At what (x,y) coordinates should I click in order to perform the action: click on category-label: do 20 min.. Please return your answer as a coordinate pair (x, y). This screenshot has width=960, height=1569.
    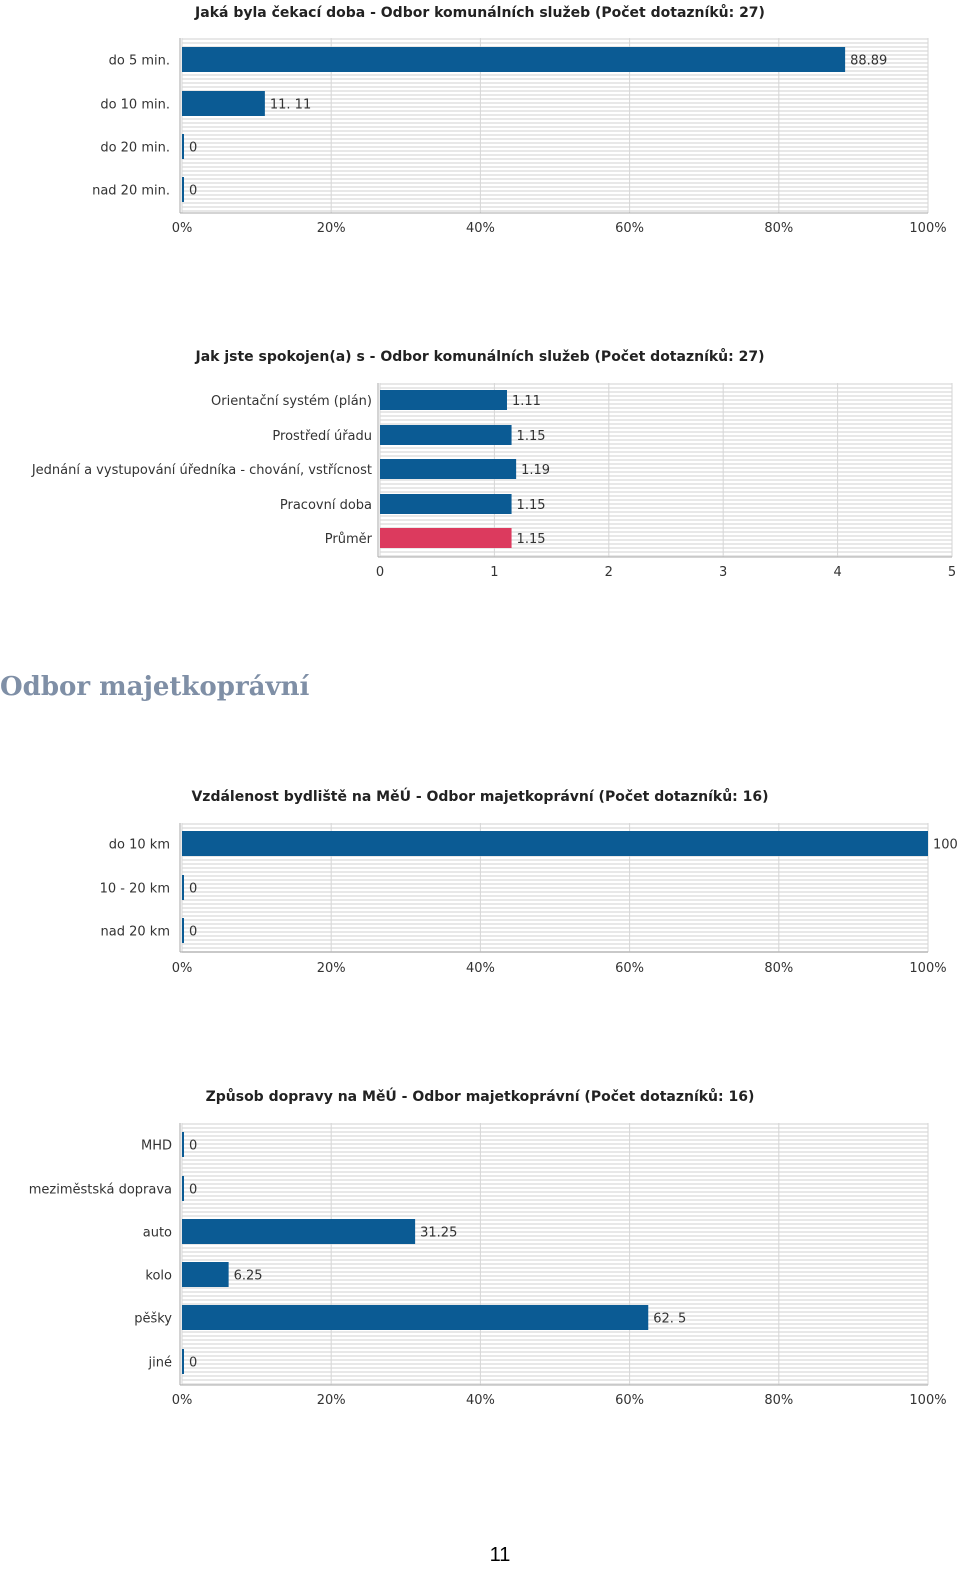
    Looking at the image, I should click on (135, 148).